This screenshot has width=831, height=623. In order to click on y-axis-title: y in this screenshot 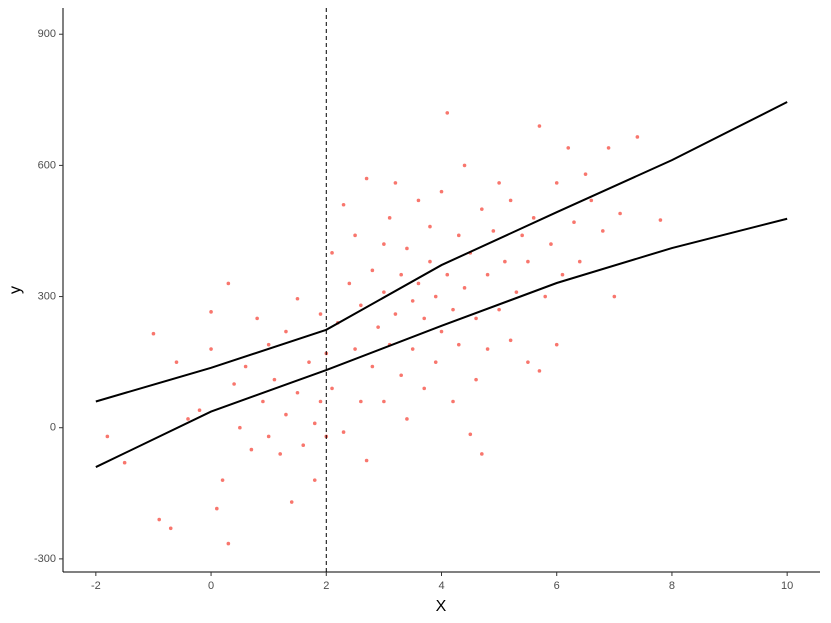, I will do `click(15, 290)`.